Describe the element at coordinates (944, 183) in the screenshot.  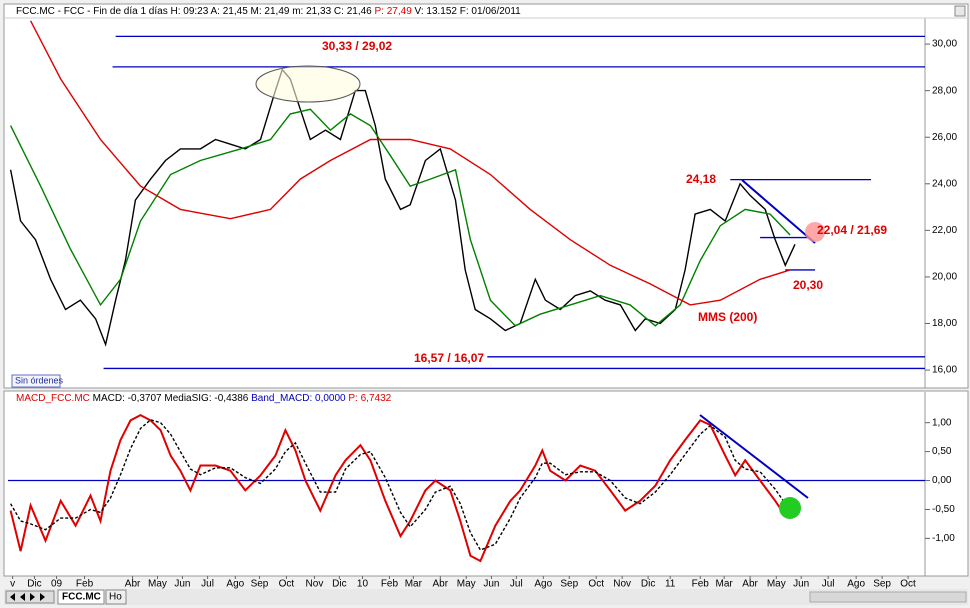
I see `y-tick-label: 24,00` at that location.